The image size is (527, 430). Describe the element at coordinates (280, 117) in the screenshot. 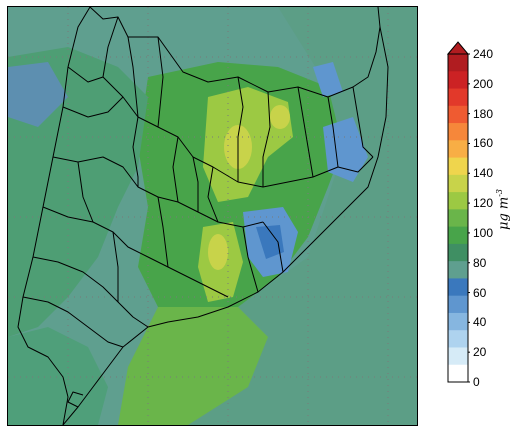

I see `hotspot-northeast` at that location.